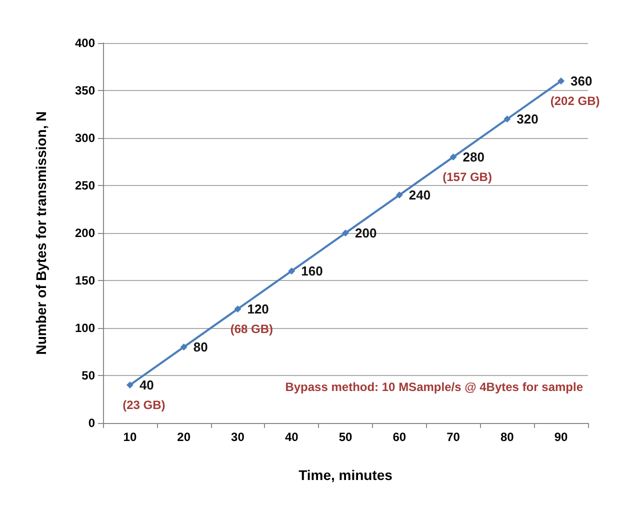 Image resolution: width=637 pixels, height=513 pixels. What do you see at coordinates (85, 138) in the screenshot?
I see `y-tick-label: 300` at bounding box center [85, 138].